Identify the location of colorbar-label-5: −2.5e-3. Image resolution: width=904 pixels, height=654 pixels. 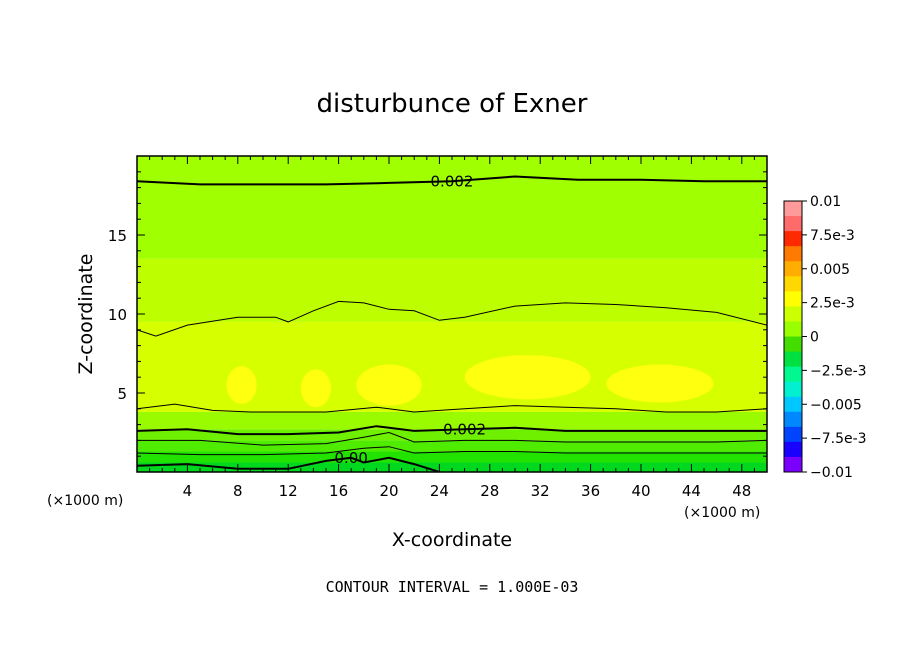
(838, 371).